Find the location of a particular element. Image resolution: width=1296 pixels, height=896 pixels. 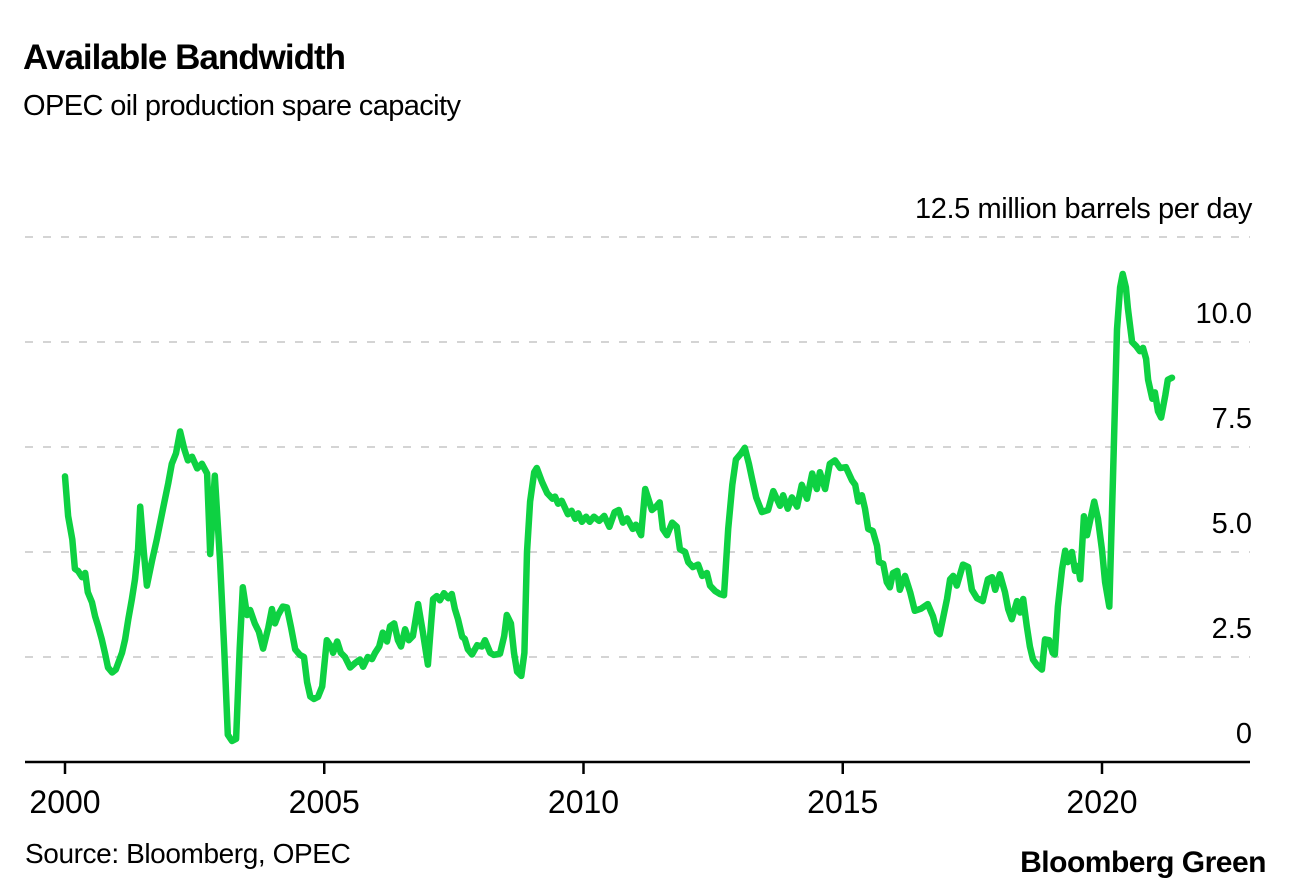

x-axis-label-2010: 2010 is located at coordinates (583, 802).